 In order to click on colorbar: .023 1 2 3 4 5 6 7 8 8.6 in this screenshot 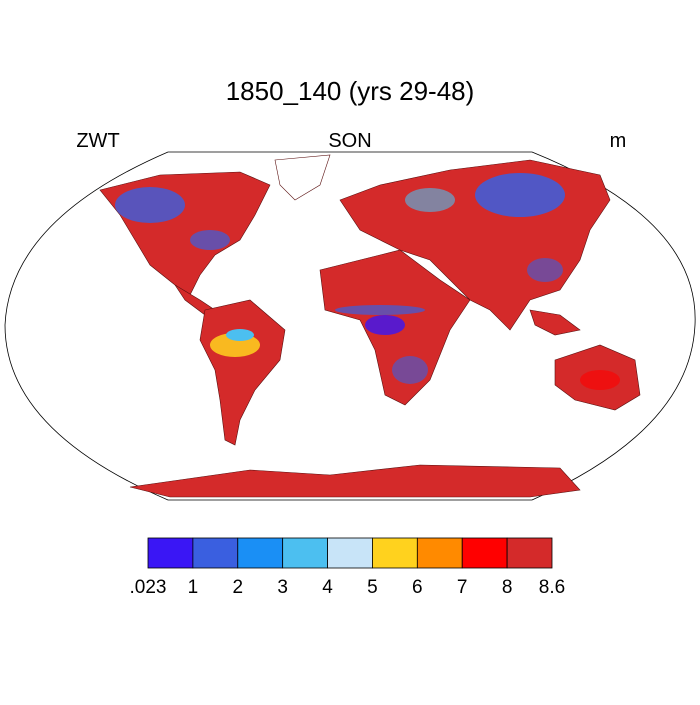, I will do `click(347, 567)`.